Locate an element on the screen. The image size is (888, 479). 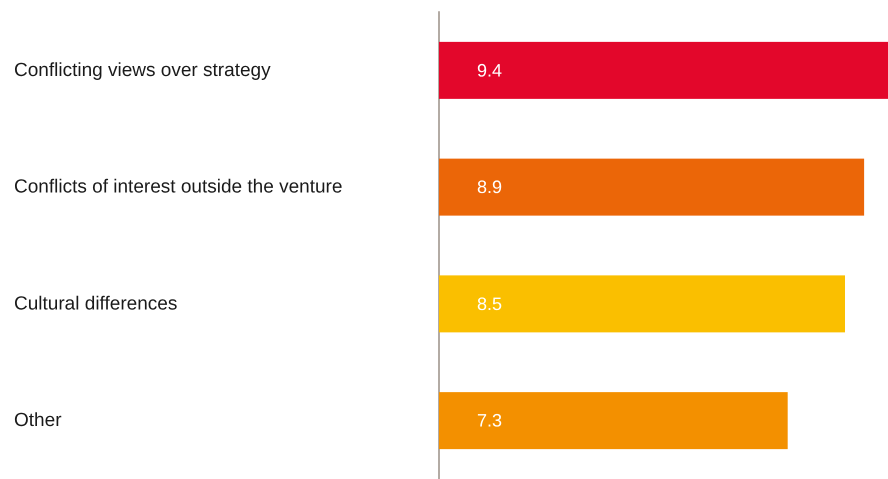
data-label: 9.4 is located at coordinates (489, 70).